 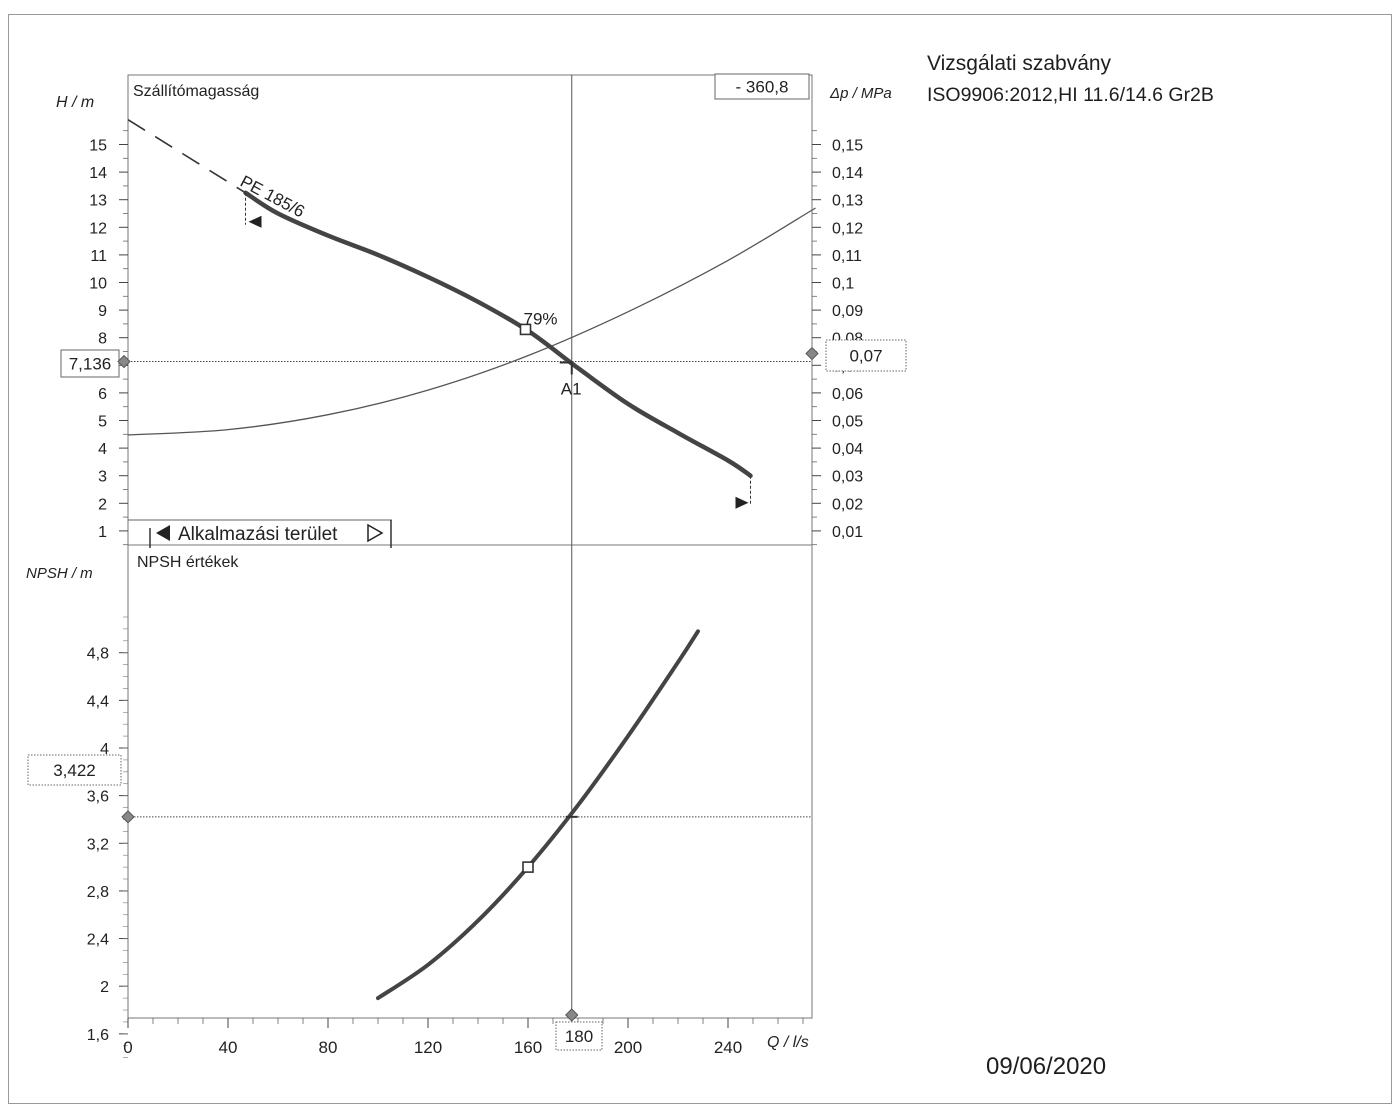 What do you see at coordinates (860, 93) in the screenshot?
I see `dp-axis-label: Δp / MPa` at bounding box center [860, 93].